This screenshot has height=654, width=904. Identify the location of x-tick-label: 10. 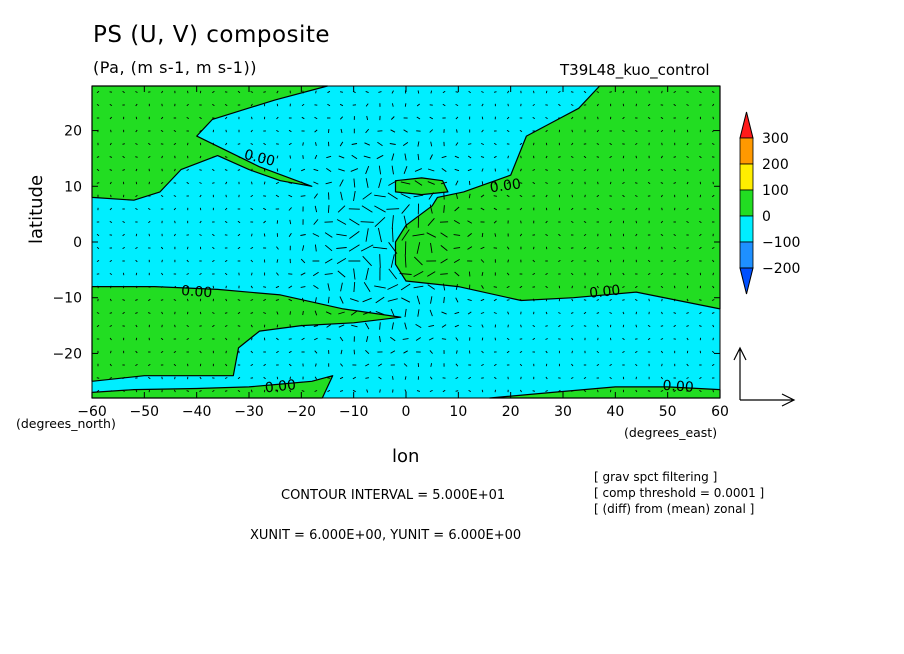
(458, 412).